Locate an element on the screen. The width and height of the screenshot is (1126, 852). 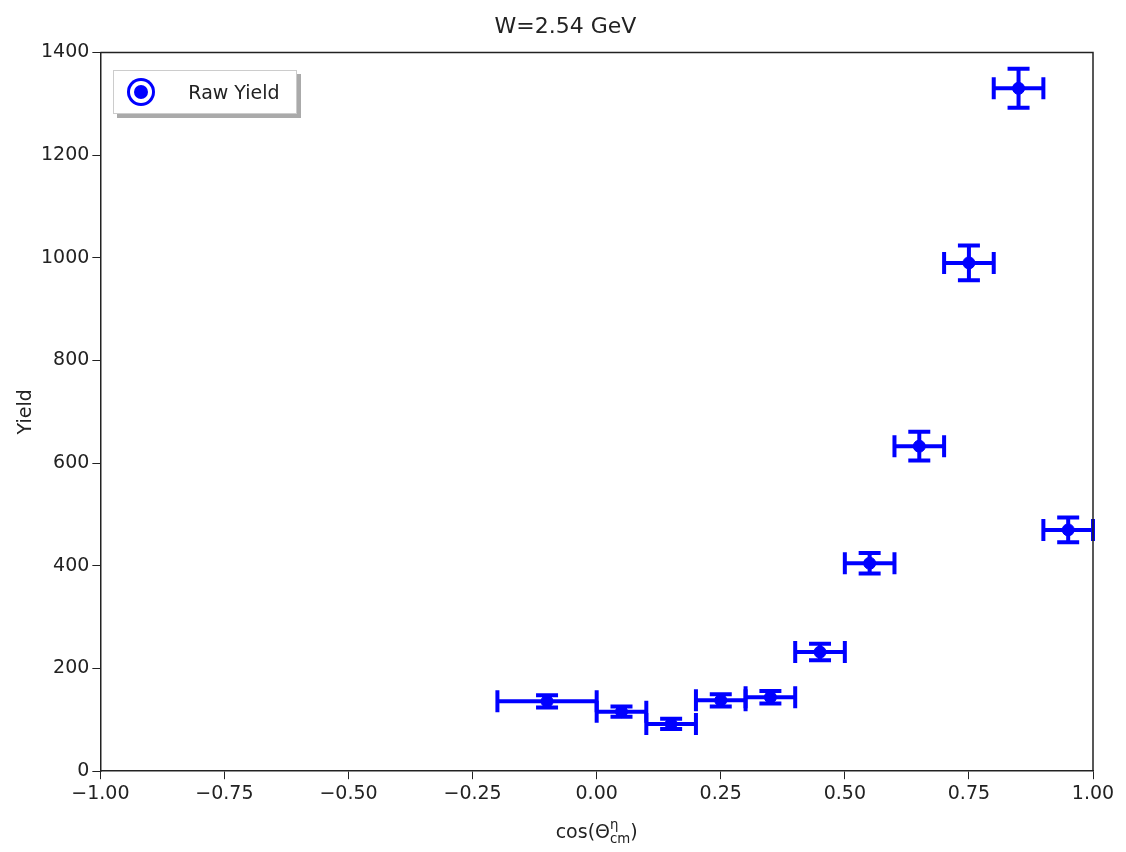
y-tick-label: 1200 is located at coordinates (65, 153).